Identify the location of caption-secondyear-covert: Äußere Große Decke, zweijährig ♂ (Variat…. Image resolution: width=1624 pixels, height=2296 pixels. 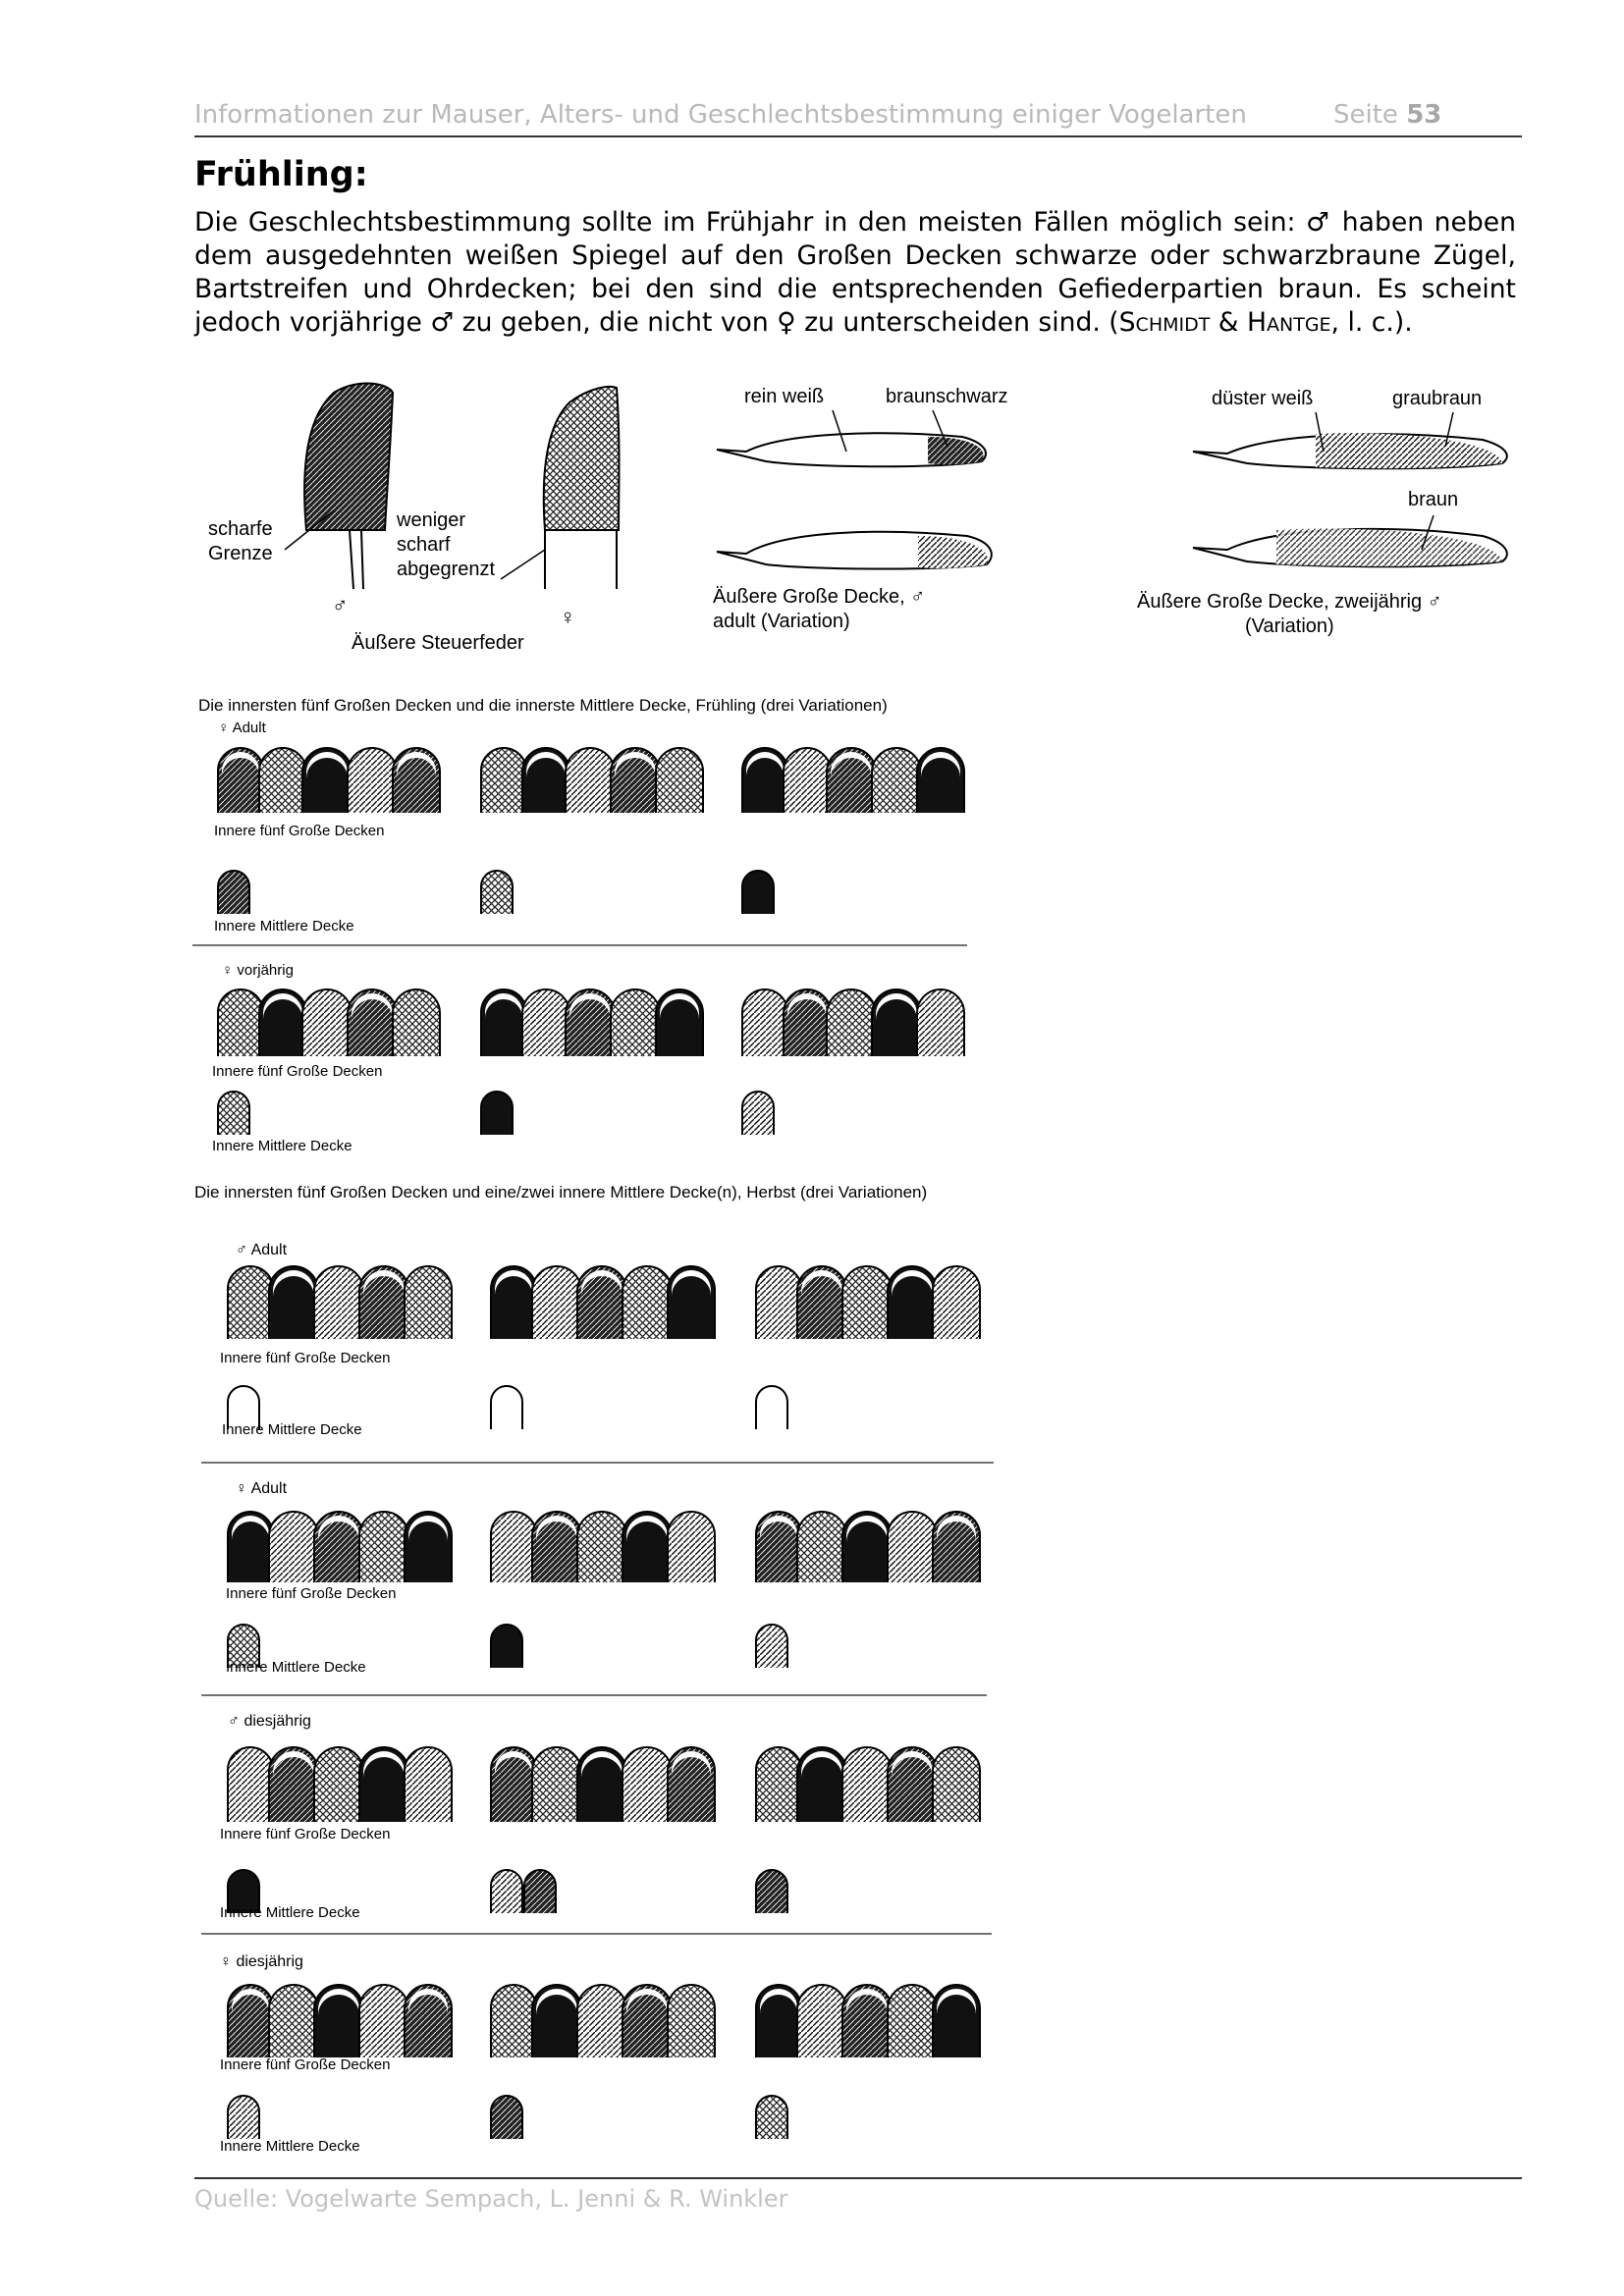
(1289, 614).